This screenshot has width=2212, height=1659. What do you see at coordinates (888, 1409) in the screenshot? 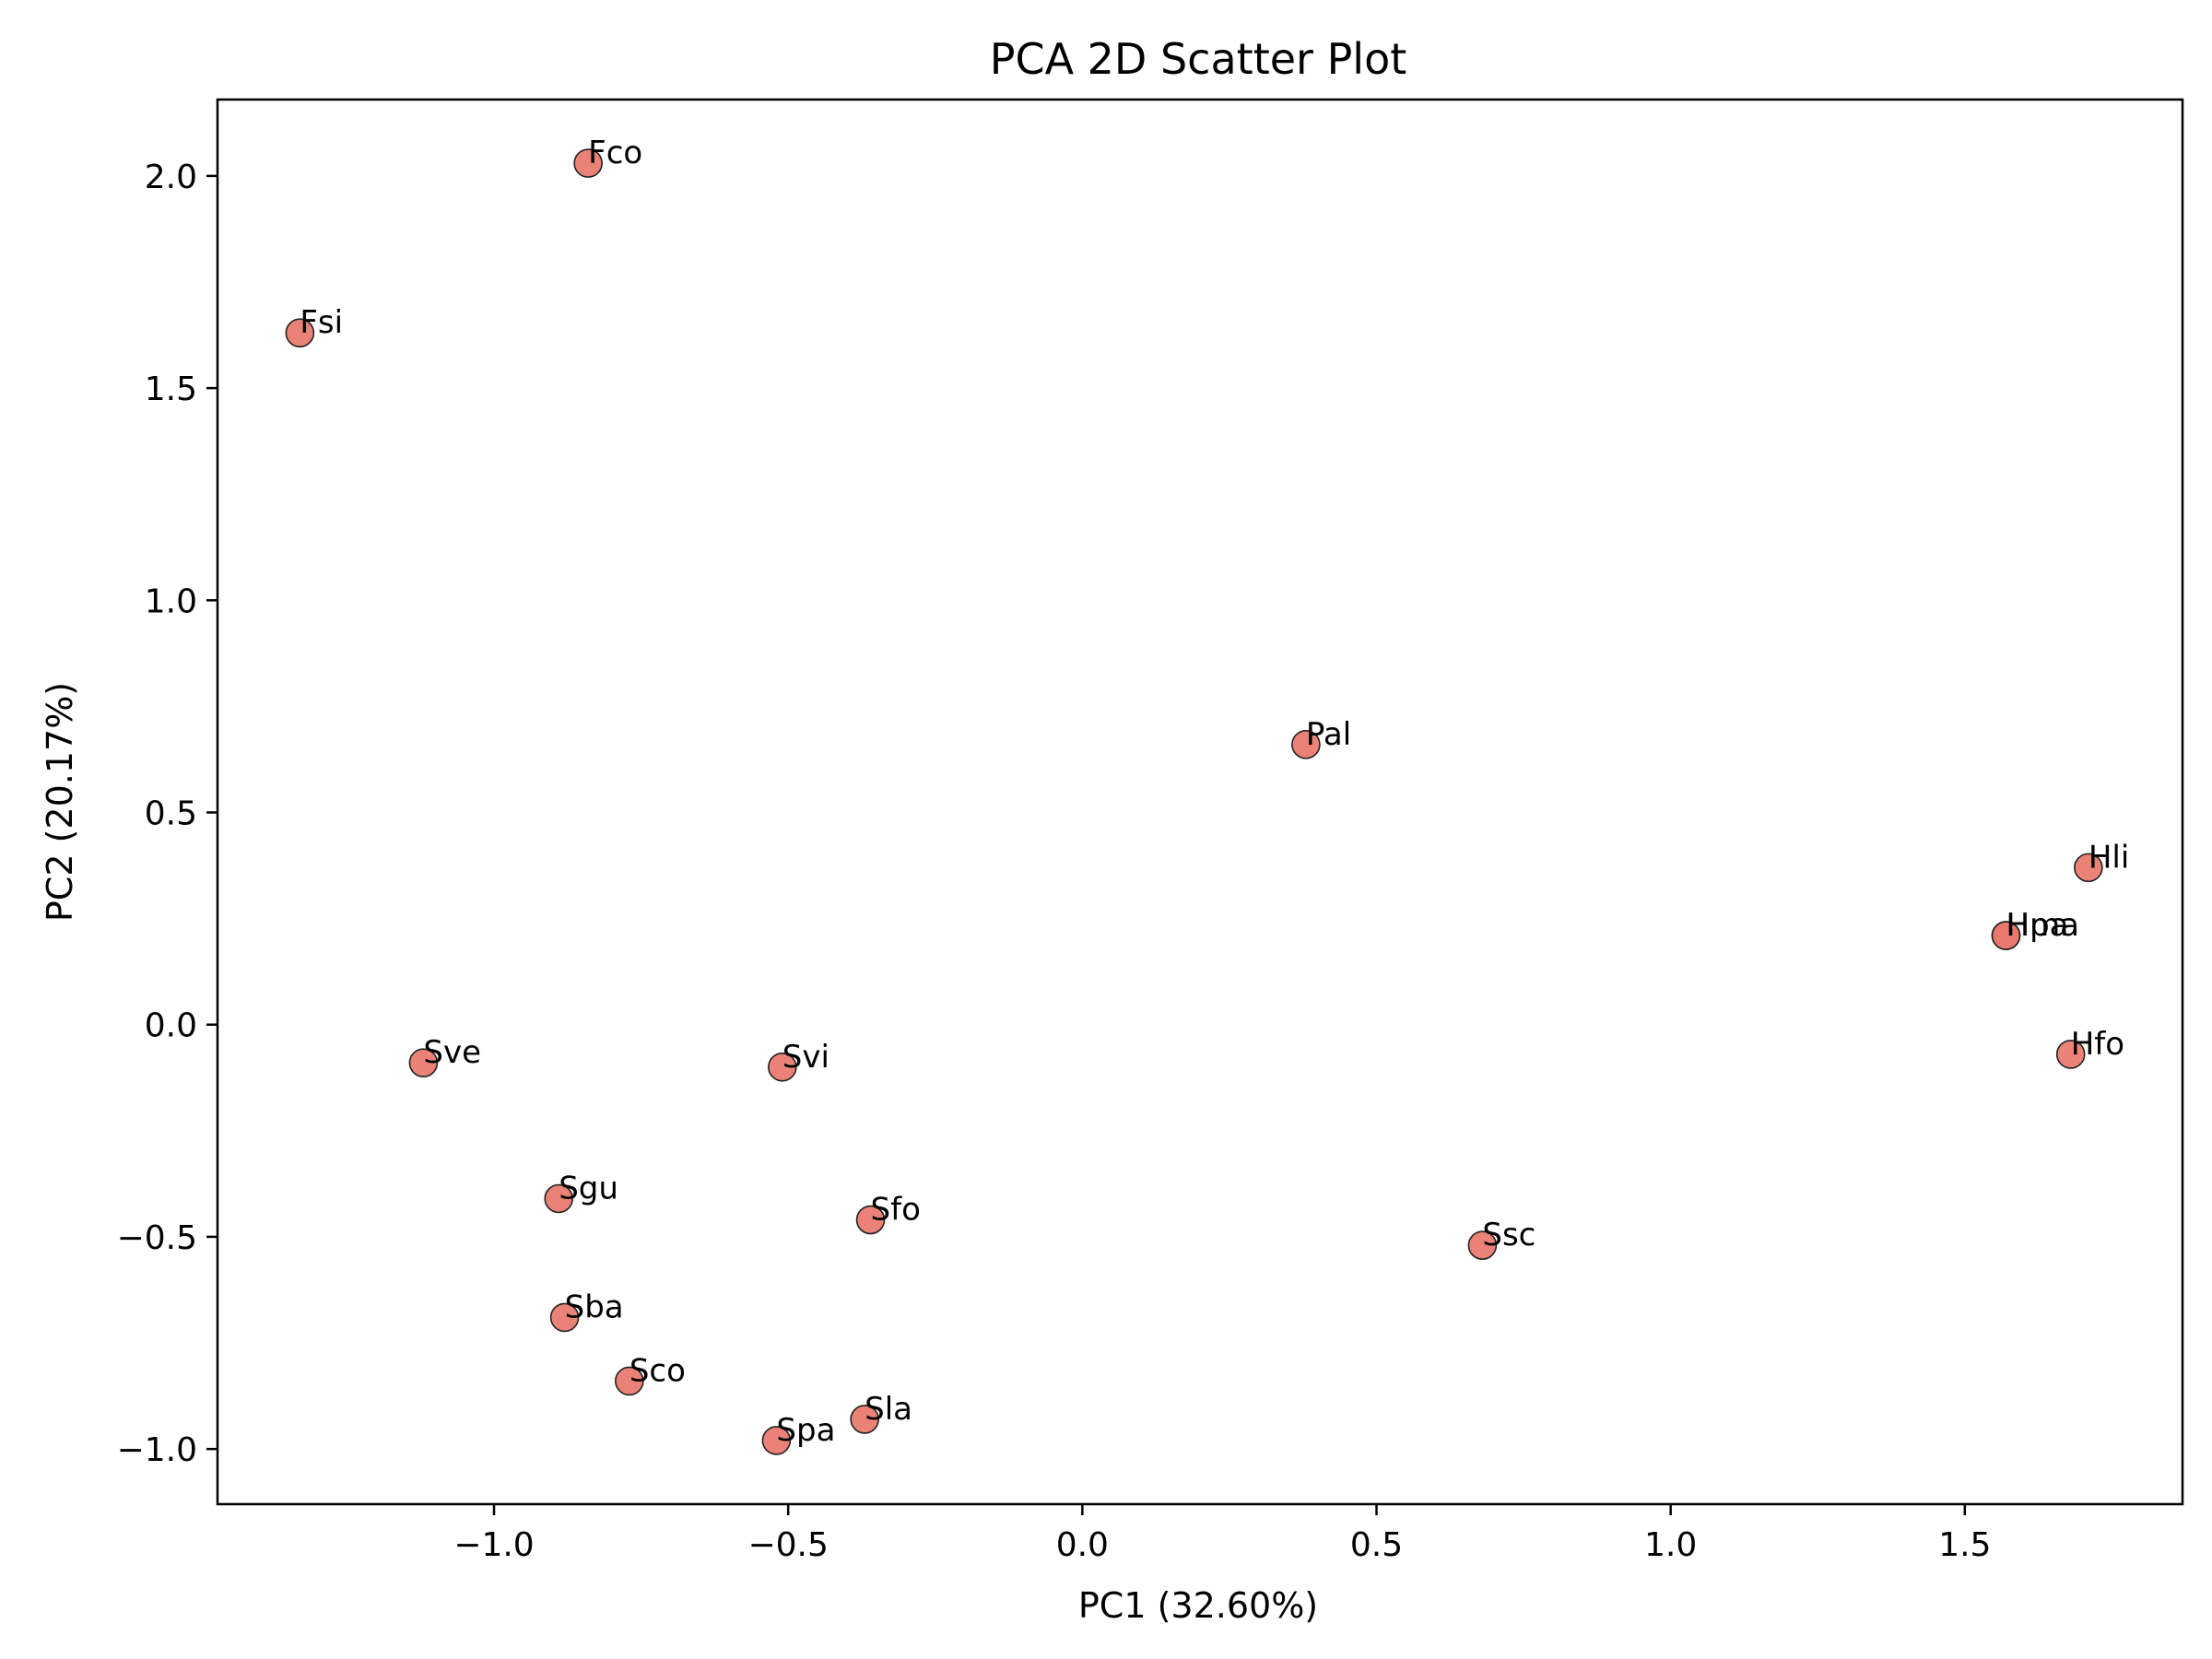
I see `point-label-sla: Sla` at bounding box center [888, 1409].